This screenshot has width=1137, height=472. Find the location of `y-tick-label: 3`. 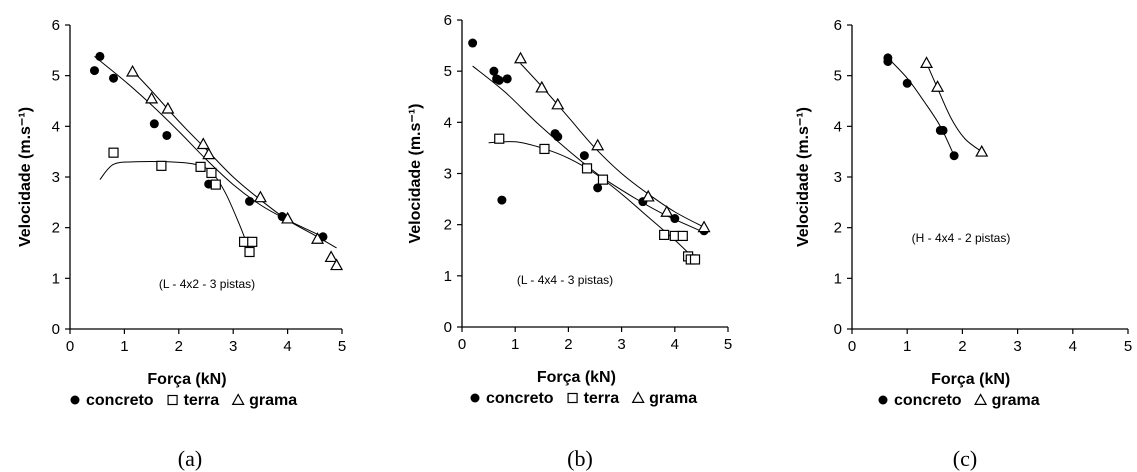

y-tick-label: 3 is located at coordinates (56, 177).